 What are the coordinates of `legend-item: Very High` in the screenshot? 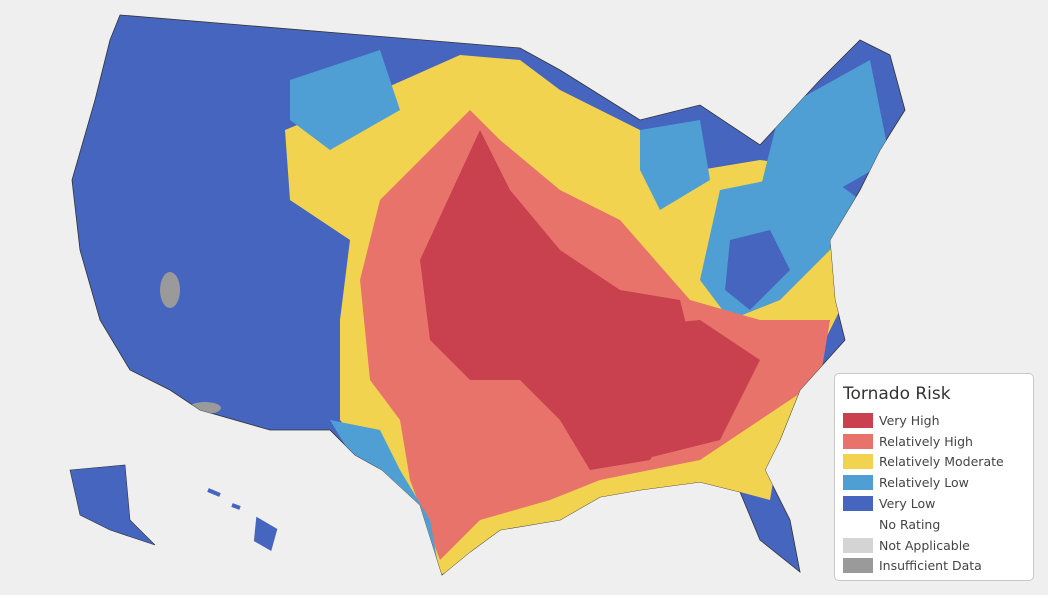 It's located at (934, 420).